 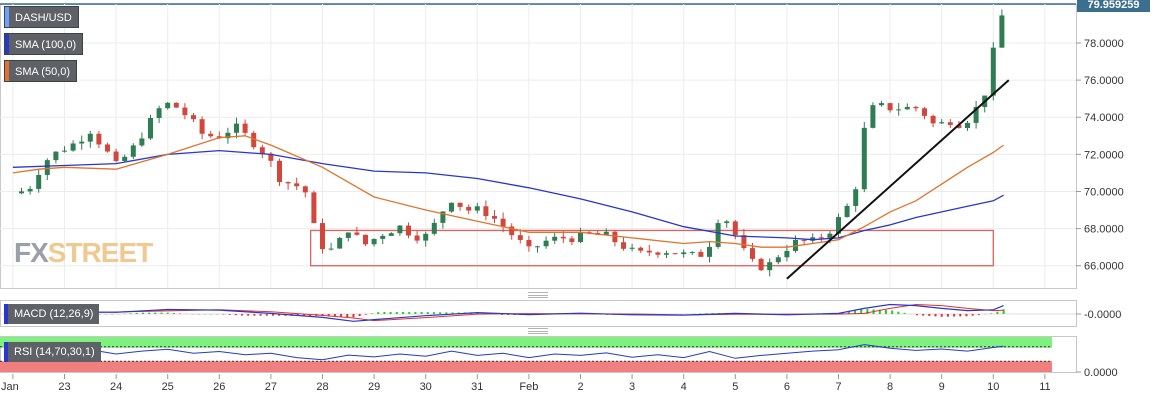 I want to click on x-tick-label: 26, so click(x=219, y=387).